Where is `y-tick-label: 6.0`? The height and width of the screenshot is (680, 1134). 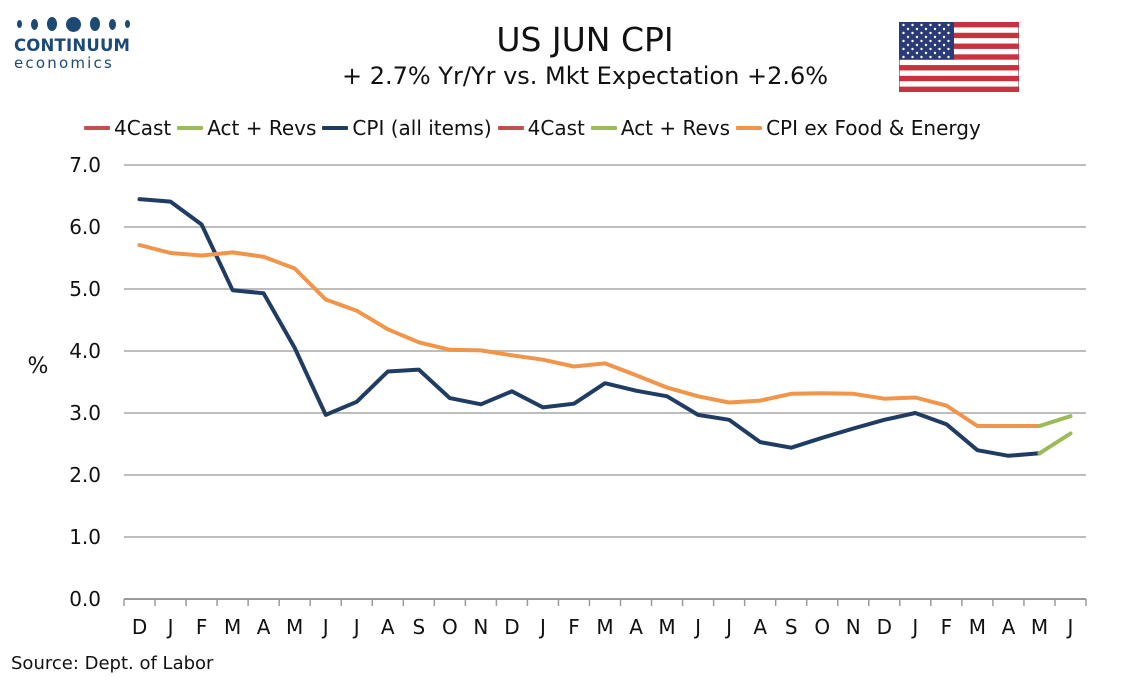
y-tick-label: 6.0 is located at coordinates (85, 227).